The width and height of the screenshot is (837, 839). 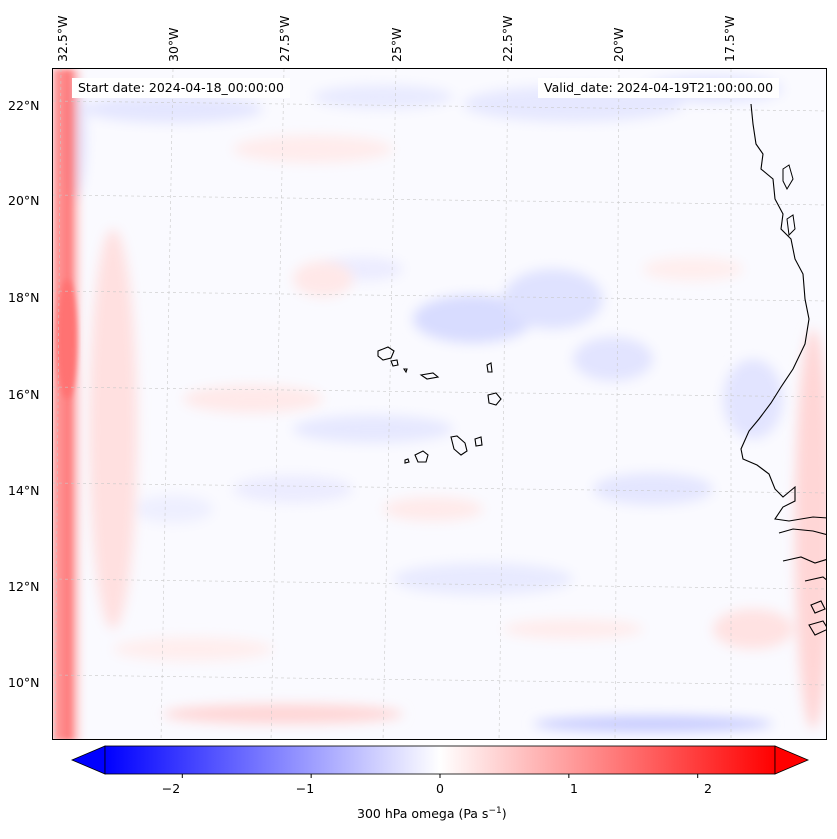 What do you see at coordinates (440, 788) in the screenshot?
I see `colorbar-tick-0: 0` at bounding box center [440, 788].